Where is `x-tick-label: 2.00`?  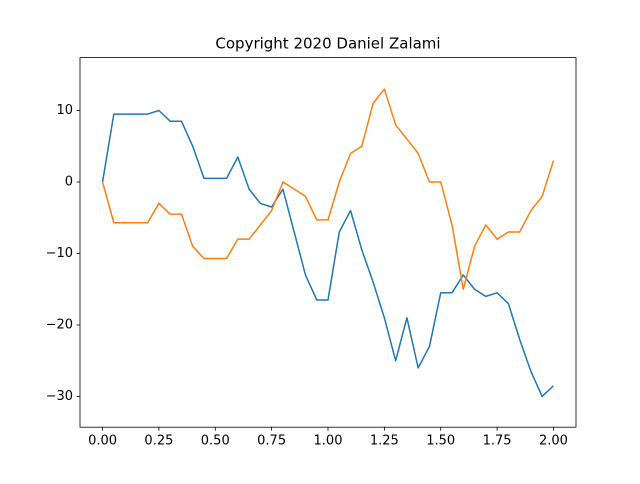
x-tick-label: 2.00 is located at coordinates (553, 441).